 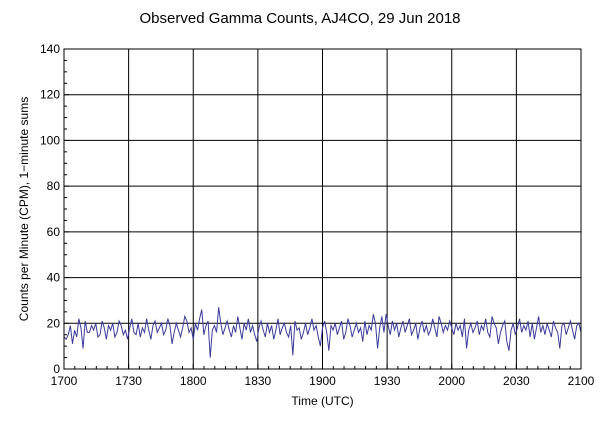 What do you see at coordinates (54, 186) in the screenshot?
I see `y-tick-label: 80` at bounding box center [54, 186].